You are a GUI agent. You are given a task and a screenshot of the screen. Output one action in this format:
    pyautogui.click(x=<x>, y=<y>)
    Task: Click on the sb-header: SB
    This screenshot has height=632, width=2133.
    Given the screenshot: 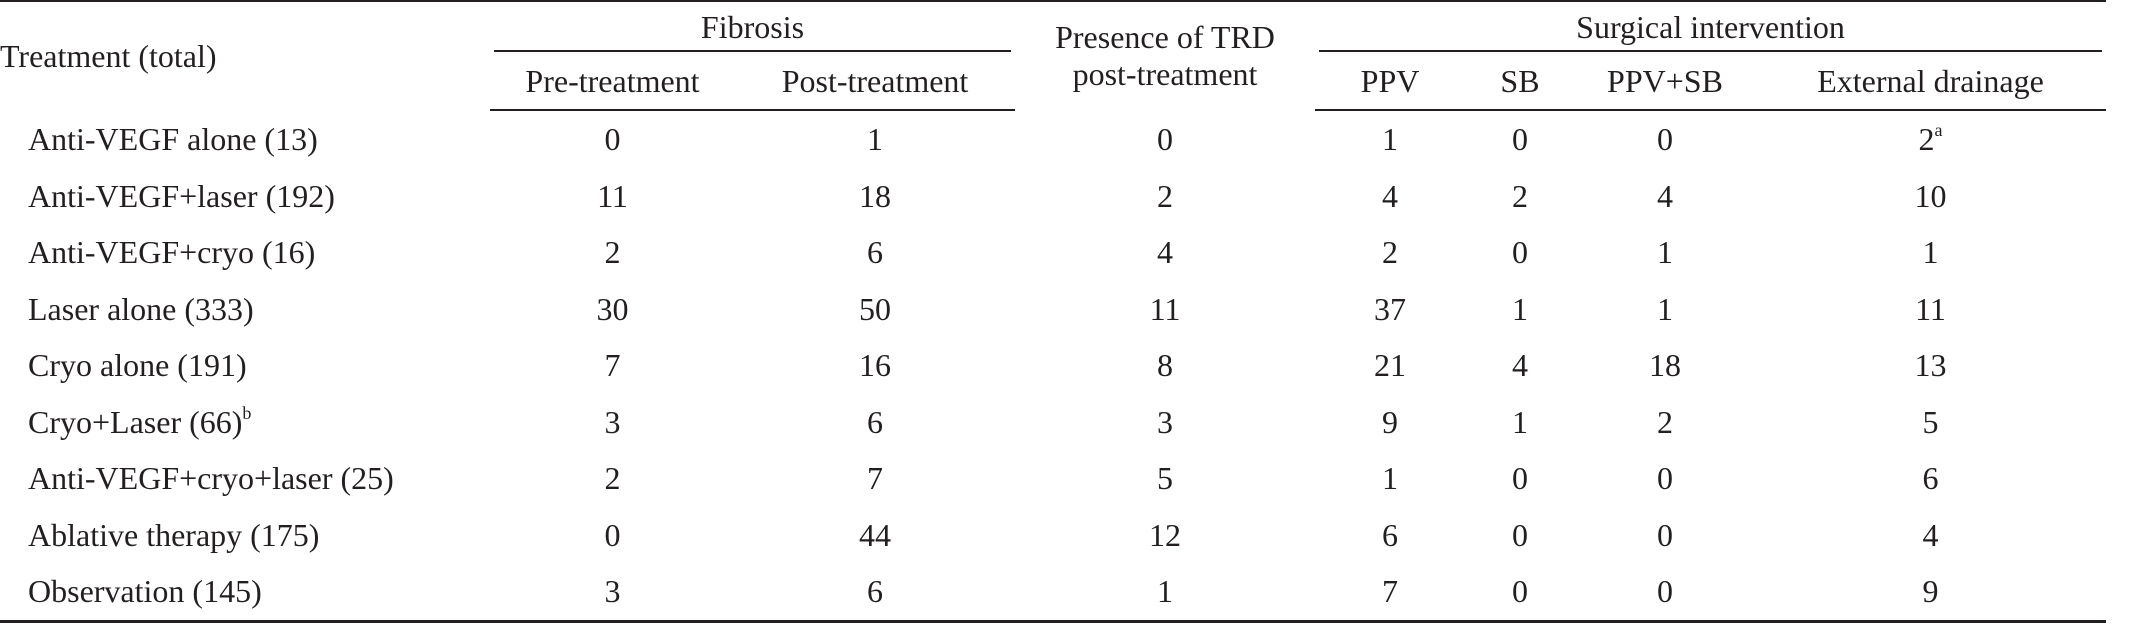 What is the action you would take?
    pyautogui.click(x=1520, y=81)
    